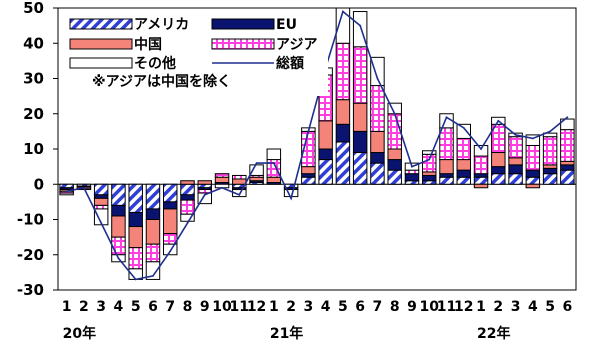 Image resolution: width=589 pixels, height=345 pixels. What do you see at coordinates (161, 25) in the screenshot?
I see `legend-label: アメリカ` at bounding box center [161, 25].